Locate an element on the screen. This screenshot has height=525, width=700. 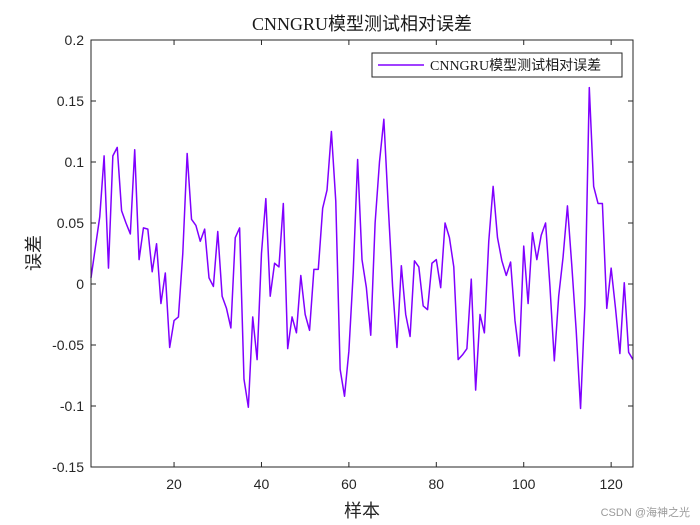
chart-title: CNNGRU模型测试相对误差 is located at coordinates (362, 24).